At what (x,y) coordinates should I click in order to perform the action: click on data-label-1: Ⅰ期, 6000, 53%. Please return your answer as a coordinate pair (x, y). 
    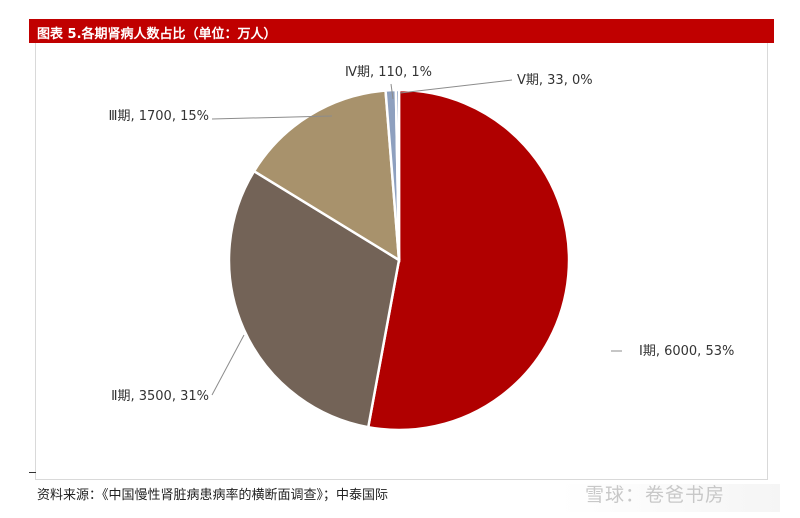
    Looking at the image, I should click on (686, 351).